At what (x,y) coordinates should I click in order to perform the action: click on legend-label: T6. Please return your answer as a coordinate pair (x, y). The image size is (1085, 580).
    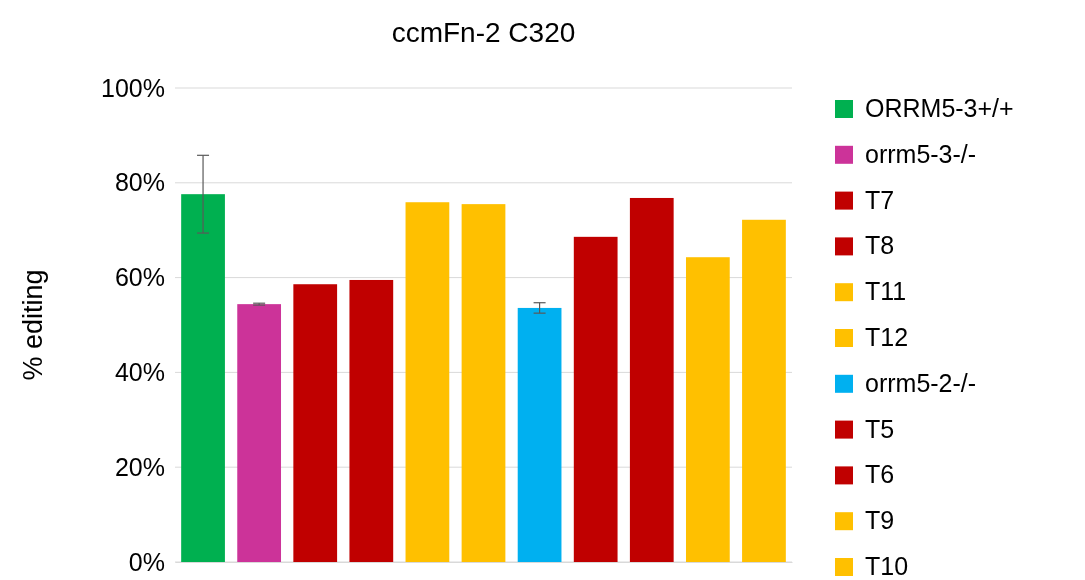
    Looking at the image, I should click on (880, 474).